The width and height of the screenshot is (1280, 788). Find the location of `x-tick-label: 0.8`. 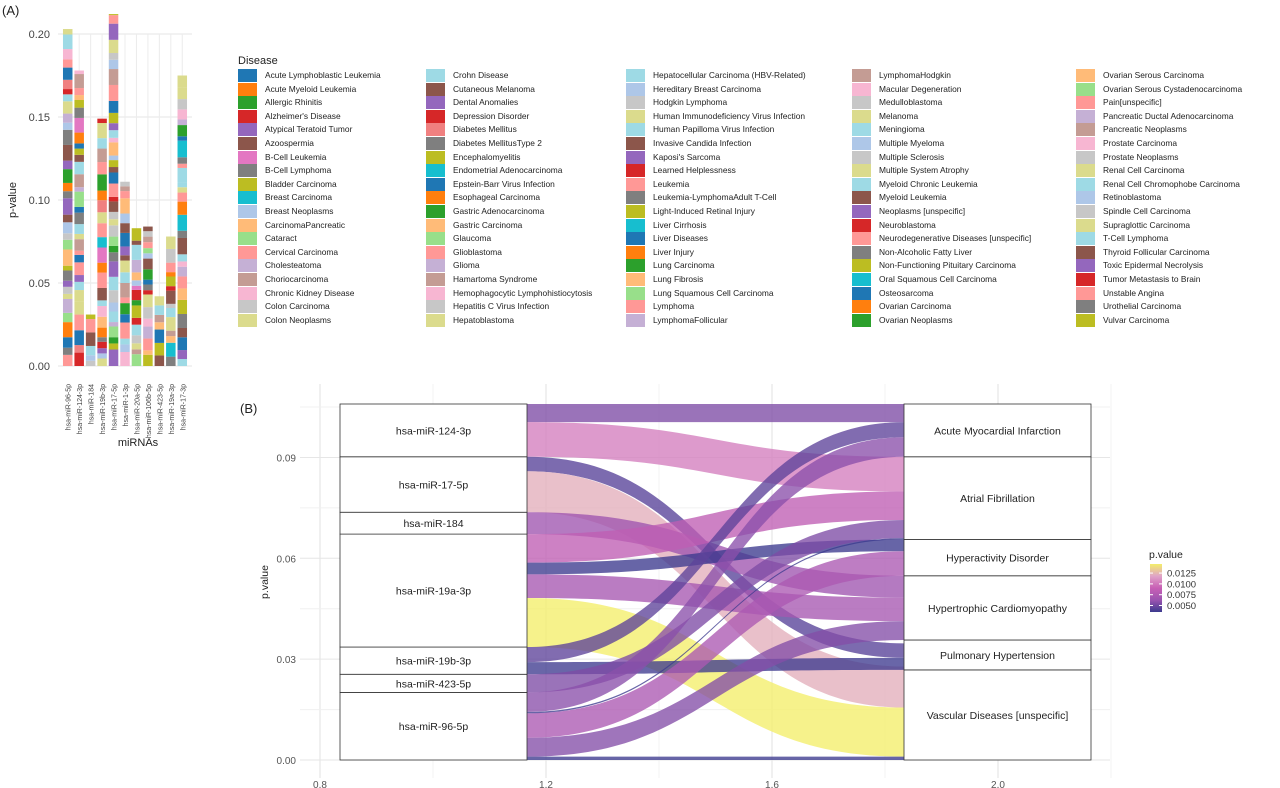

x-tick-label: 0.8 is located at coordinates (320, 784).